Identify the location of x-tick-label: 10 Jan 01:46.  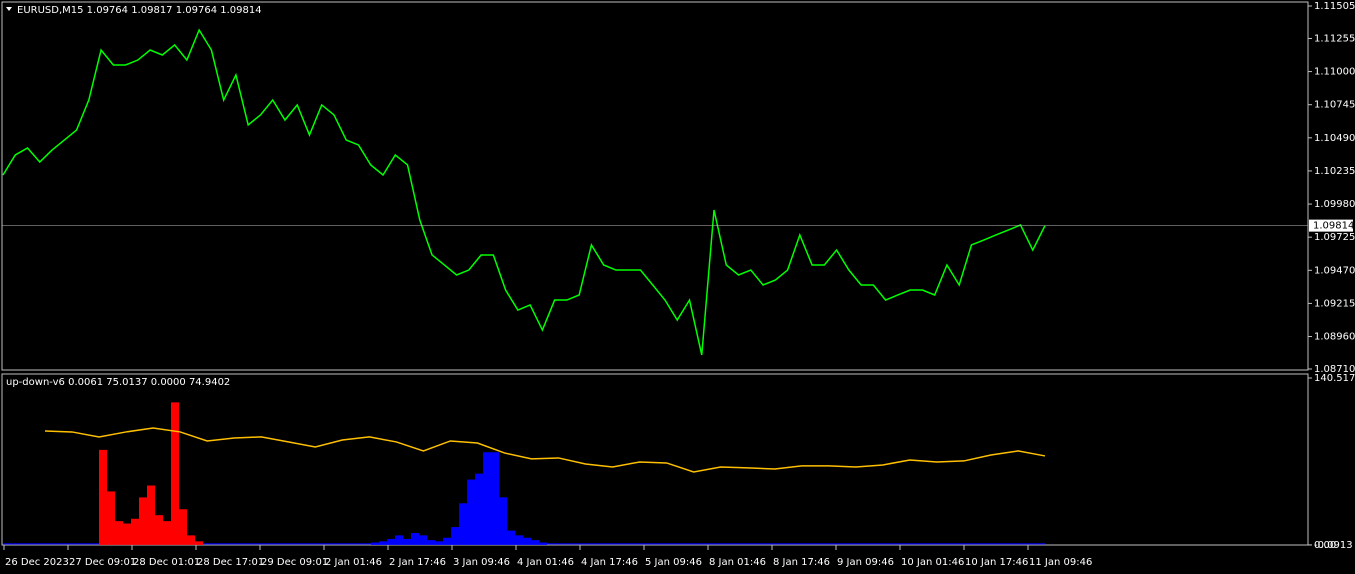
(932, 562).